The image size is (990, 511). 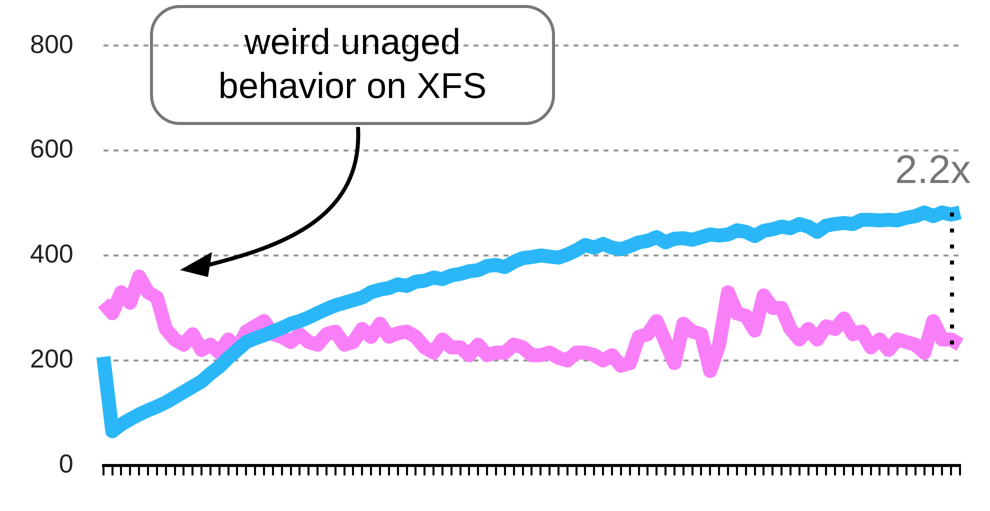 I want to click on y-tick-label: 800, so click(x=52, y=43).